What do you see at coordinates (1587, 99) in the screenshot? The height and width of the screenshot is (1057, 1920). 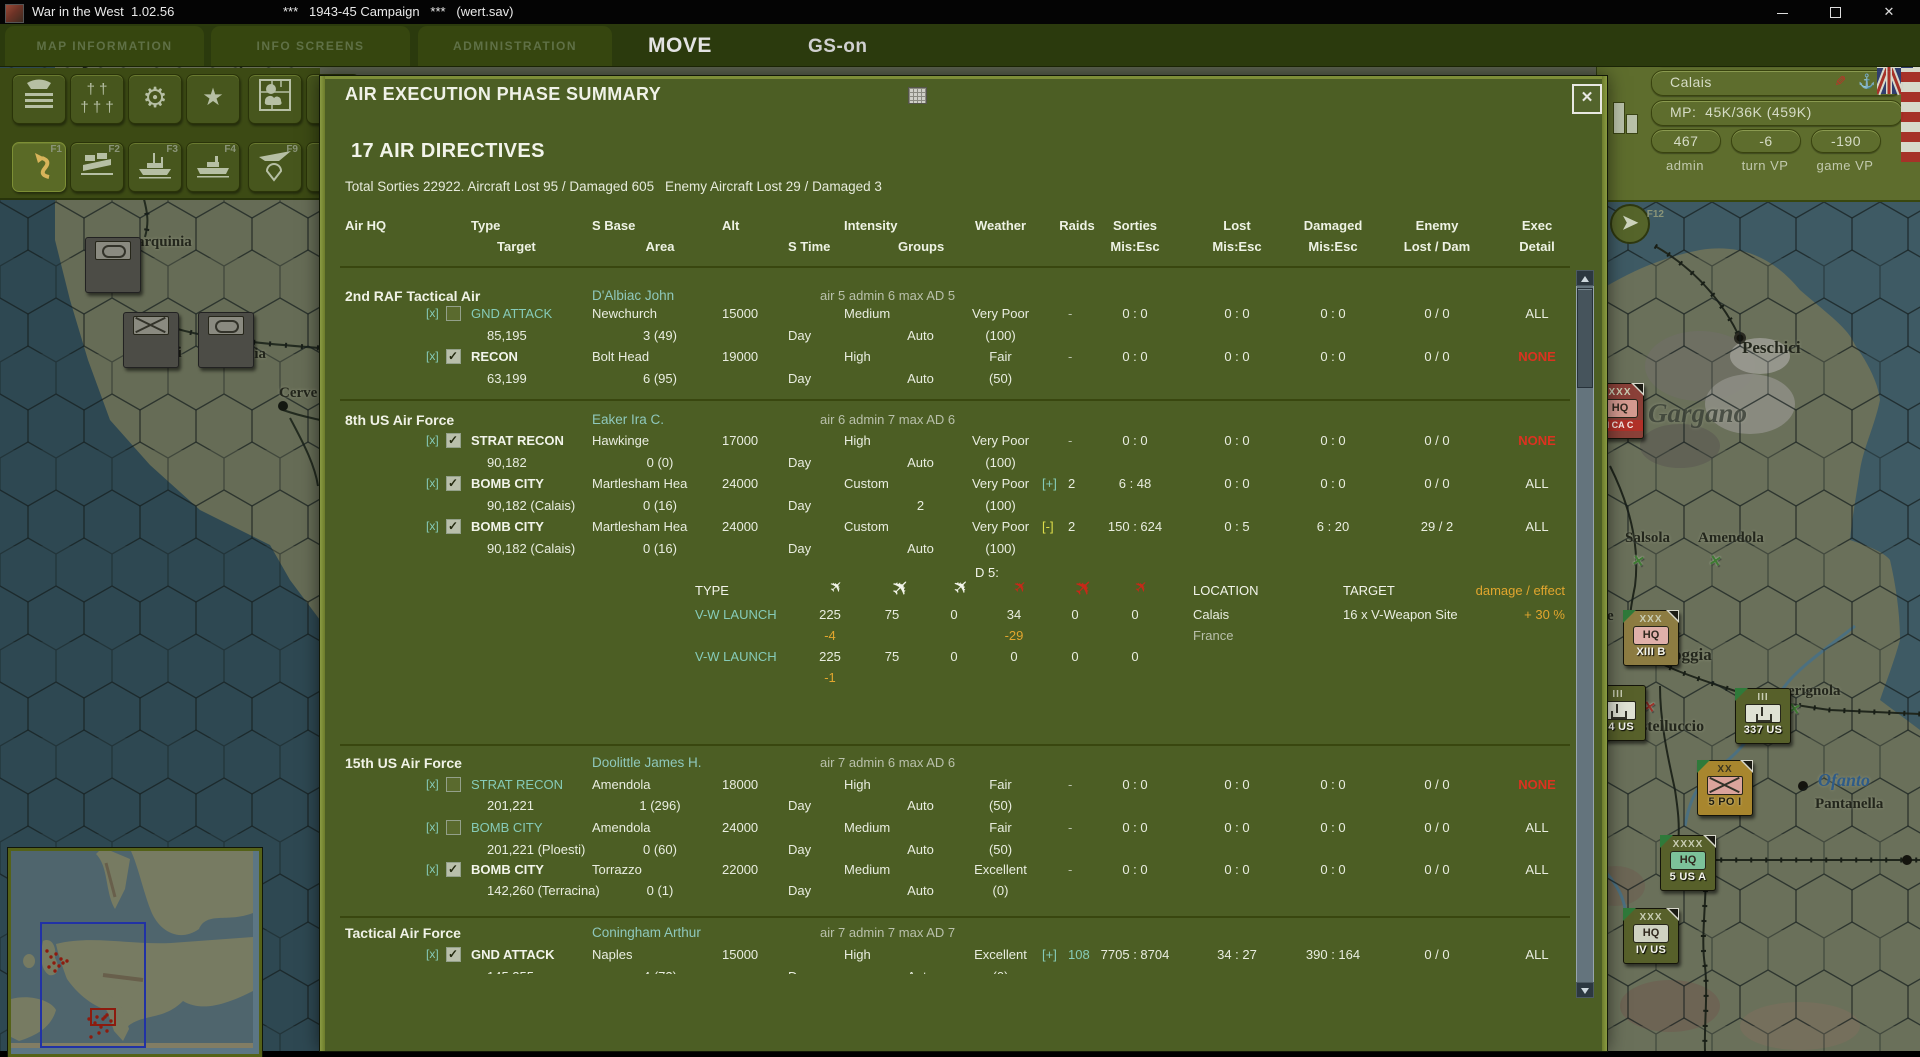 I see `close-button: ✕` at bounding box center [1587, 99].